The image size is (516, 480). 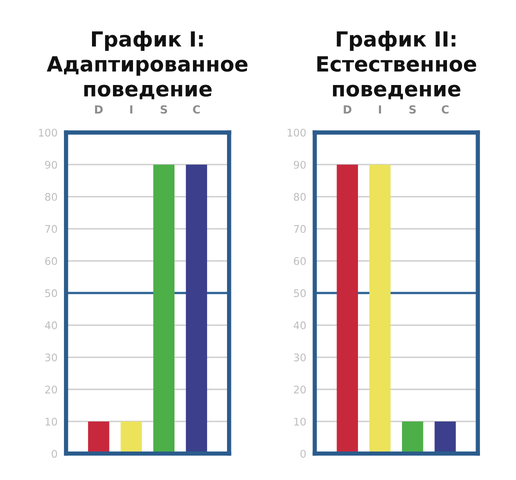 What do you see at coordinates (396, 65) in the screenshot?
I see `chart-title: График II: Естественное поведение` at bounding box center [396, 65].